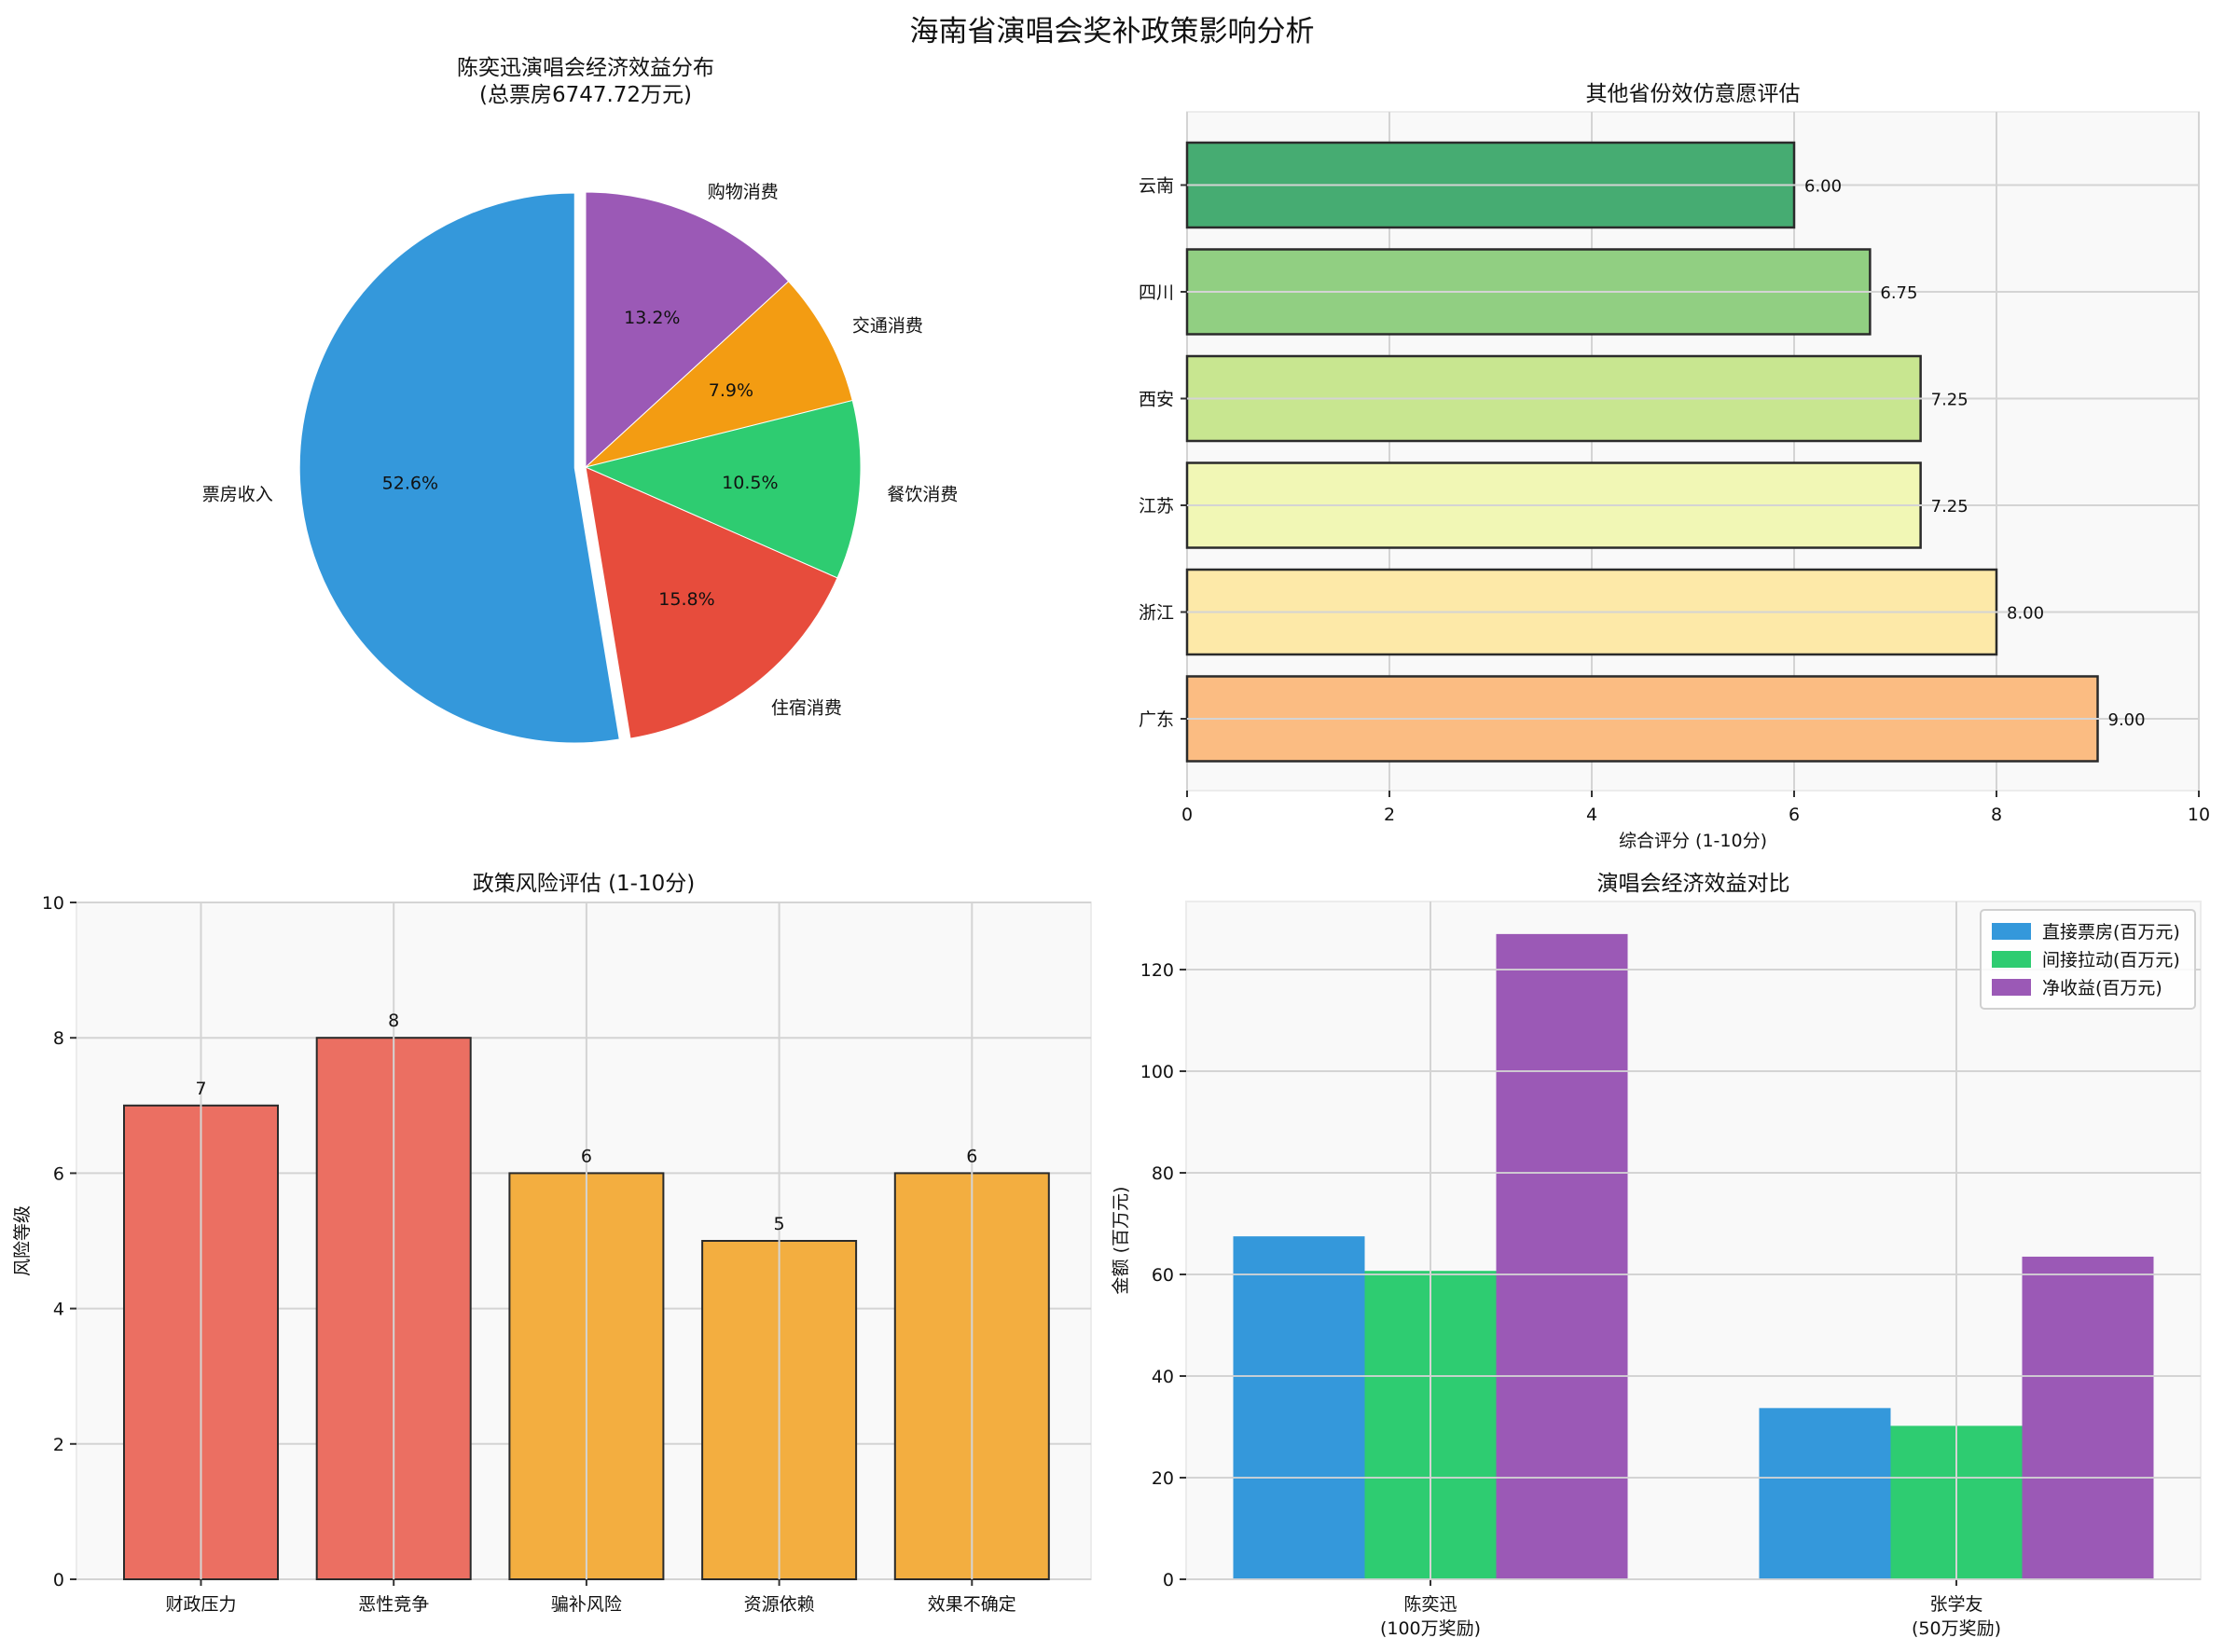 The height and width of the screenshot is (1652, 2224). I want to click on y-axis-label: 金额 (百万元), so click(1121, 1241).